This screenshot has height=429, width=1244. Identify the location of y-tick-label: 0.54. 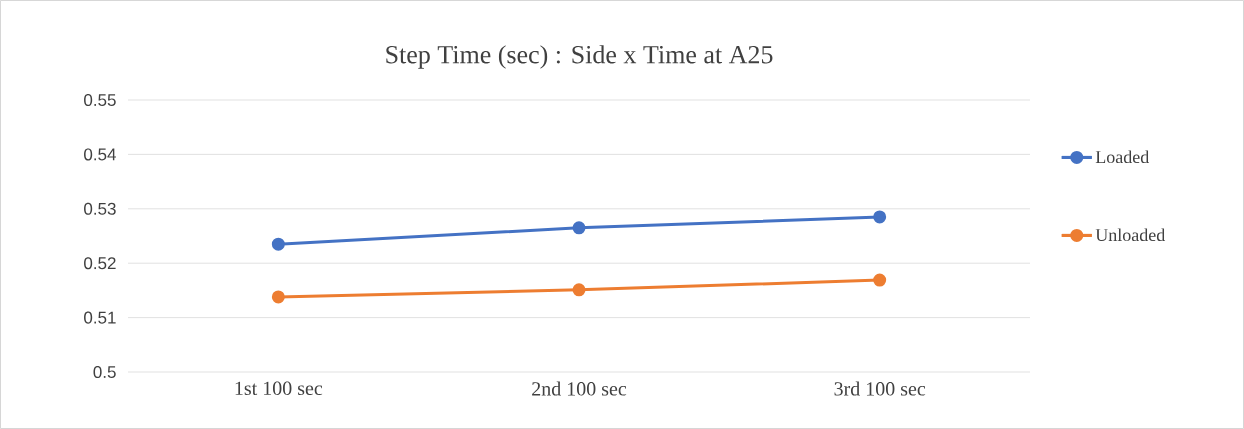
(100, 154).